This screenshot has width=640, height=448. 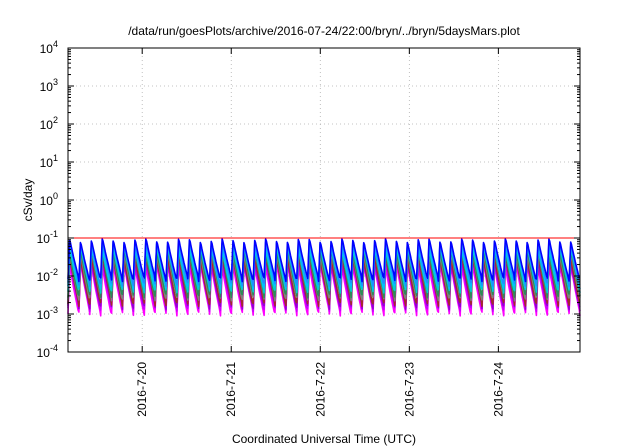 What do you see at coordinates (324, 260) in the screenshot?
I see `series-line` at bounding box center [324, 260].